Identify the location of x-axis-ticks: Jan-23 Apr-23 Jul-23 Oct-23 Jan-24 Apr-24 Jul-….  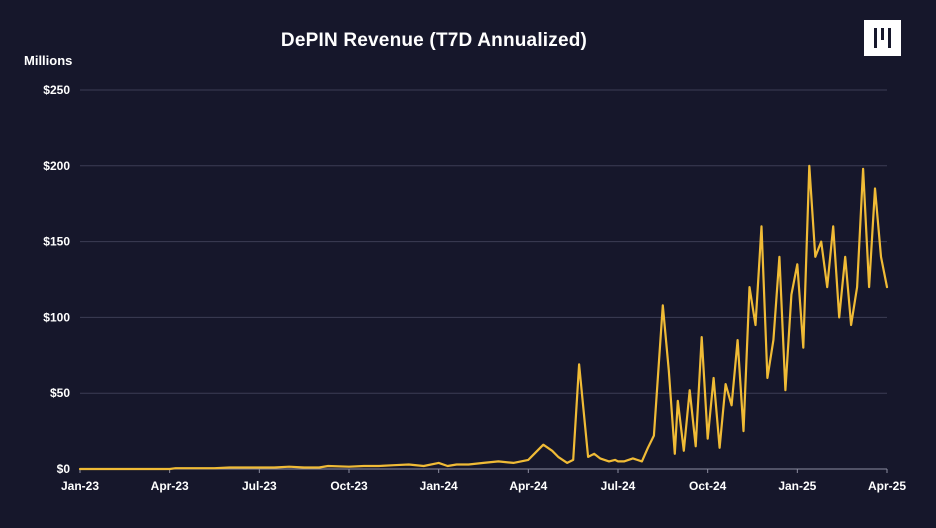
(483, 486).